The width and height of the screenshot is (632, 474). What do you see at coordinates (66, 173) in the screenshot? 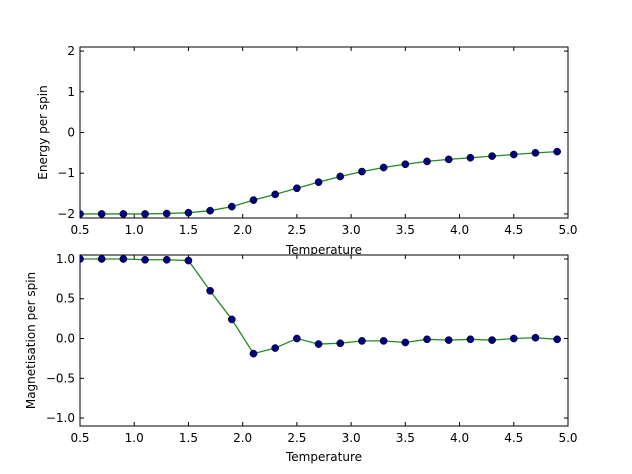
I see `energy-y-tick-label: −1` at bounding box center [66, 173].